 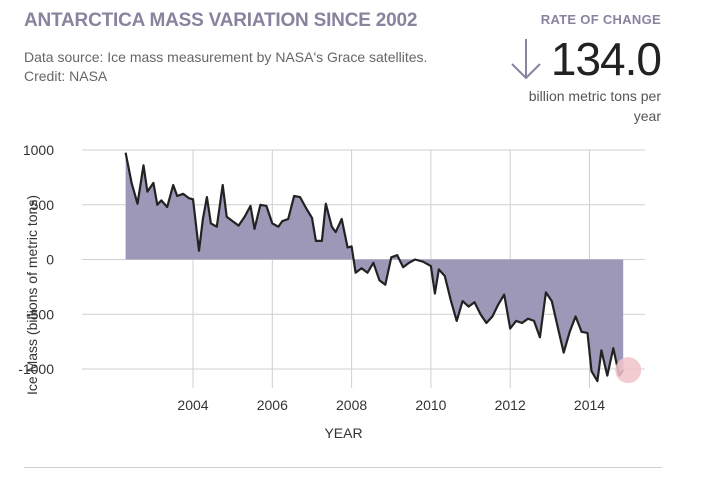 What do you see at coordinates (32, 295) in the screenshot?
I see `y-axis-label: Ice Mass (billions of metric tons)` at bounding box center [32, 295].